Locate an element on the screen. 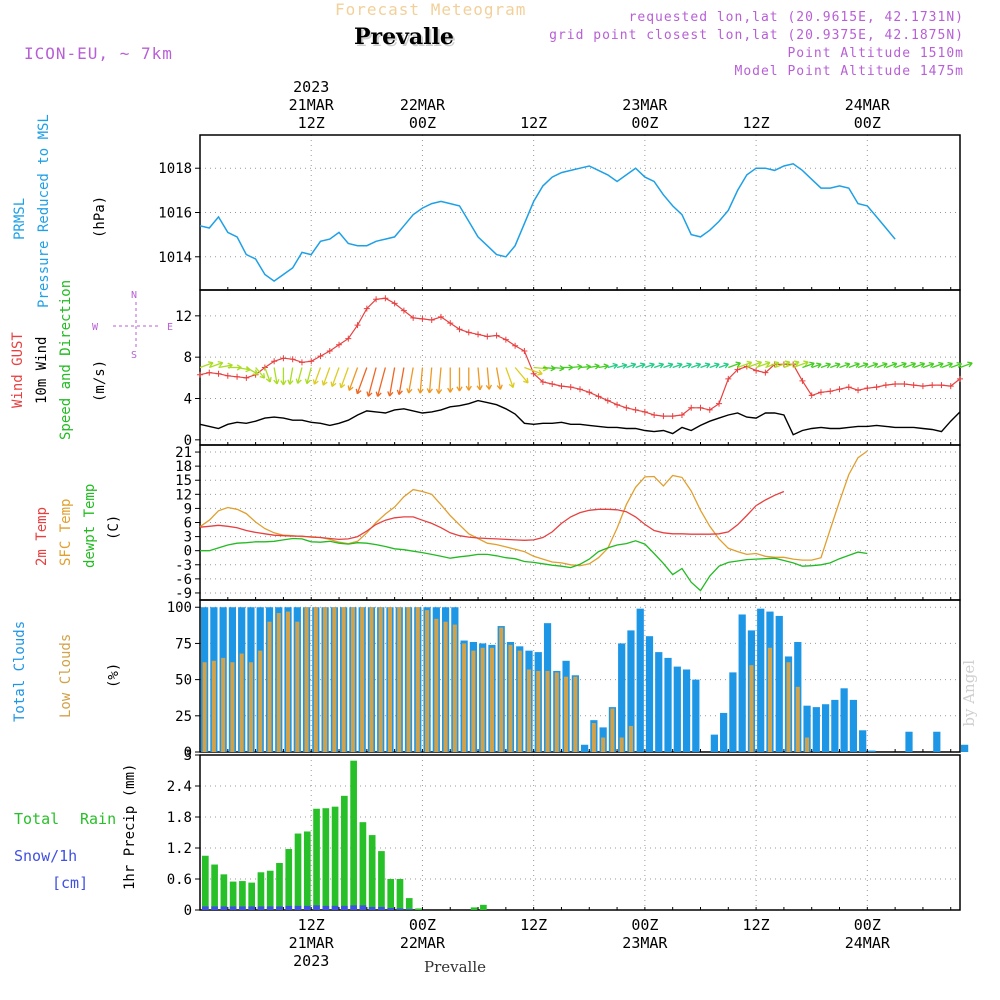 The width and height of the screenshot is (1000, 1000). y-tick-label: 1.8 is located at coordinates (179, 818).